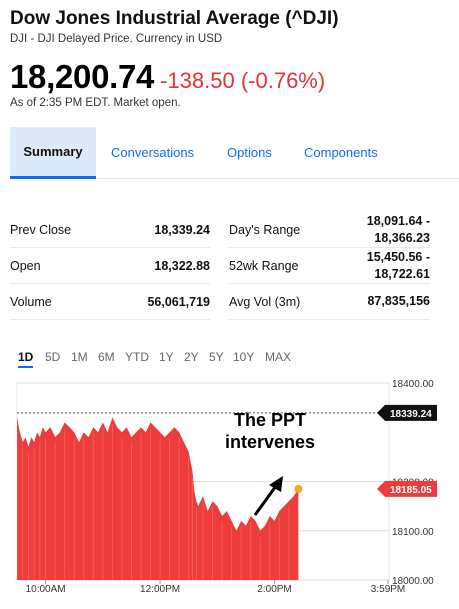  What do you see at coordinates (191, 357) in the screenshot?
I see `range-2y: 2Y` at bounding box center [191, 357].